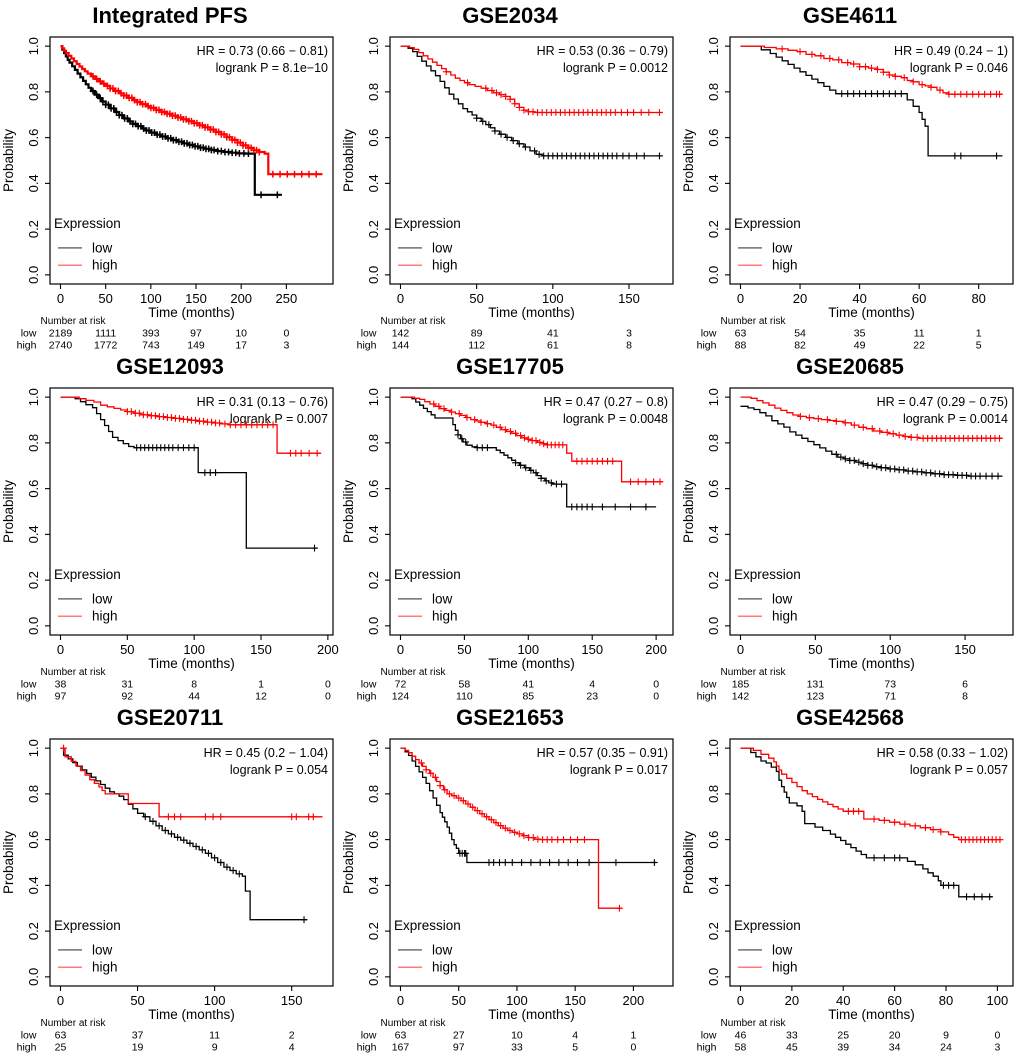 Image resolution: width=1020 pixels, height=1054 pixels. I want to click on annotation-hr: HR = 0.53 (0.36 − 0.79), so click(602, 51).